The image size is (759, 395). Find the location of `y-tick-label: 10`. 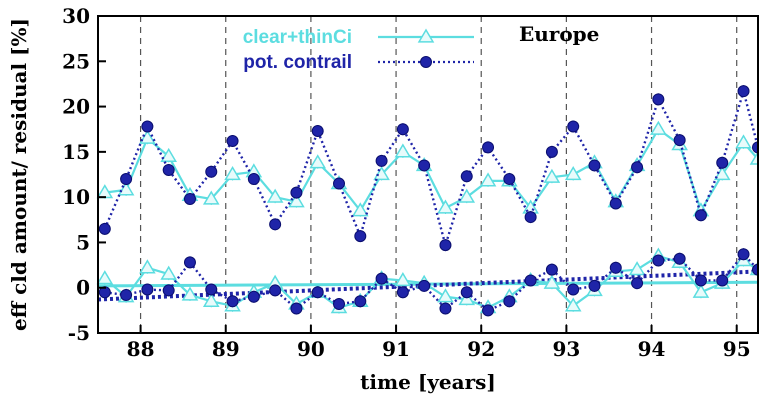

y-tick-label: 10 is located at coordinates (76, 197).